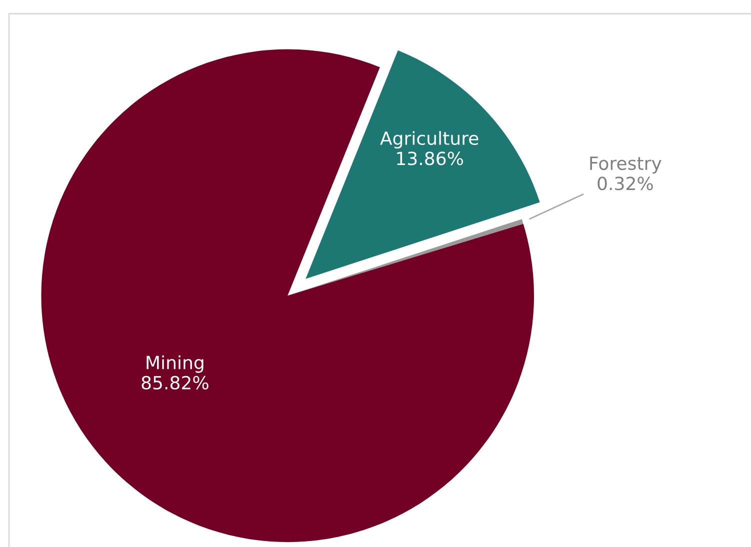 Image resolution: width=751 pixels, height=547 pixels. I want to click on slice-label: Agriculture, so click(429, 140).